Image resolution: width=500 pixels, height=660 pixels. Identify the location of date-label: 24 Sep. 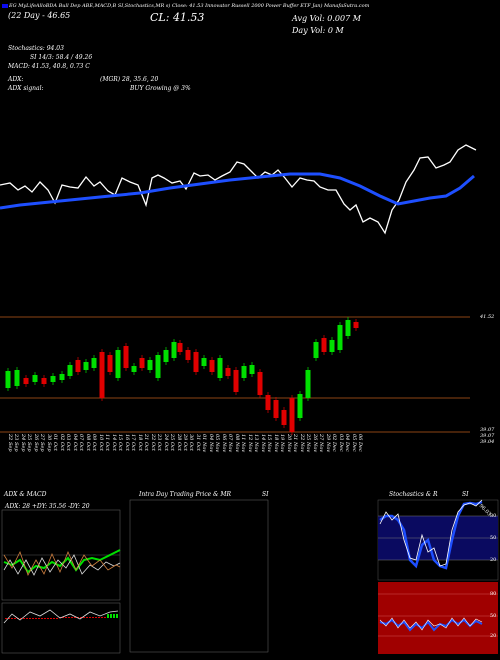
(22, 443).